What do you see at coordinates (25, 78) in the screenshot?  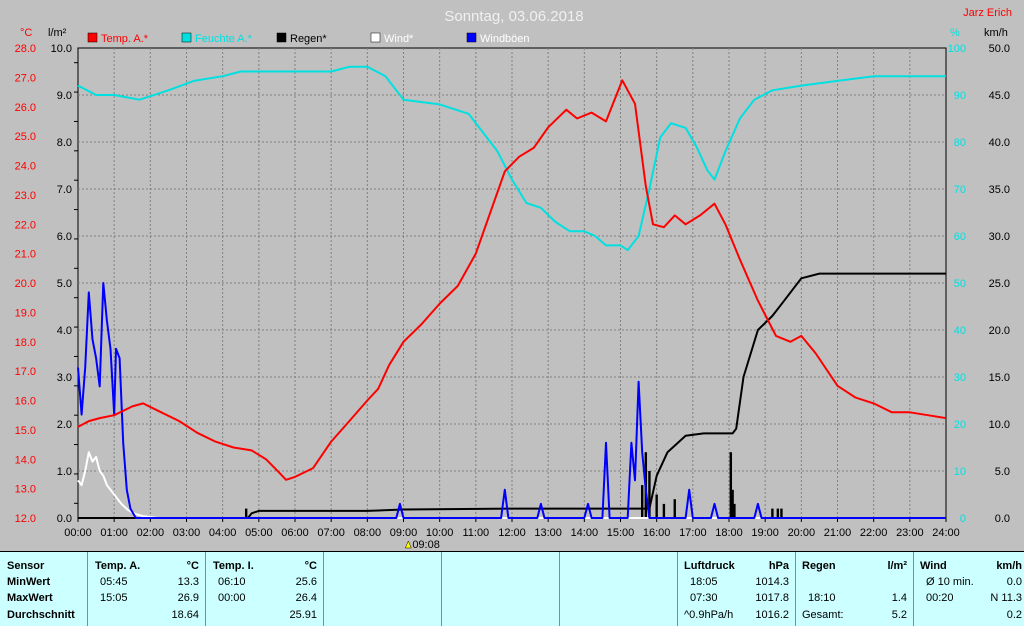 I see `temp-tick-label: 27.0` at bounding box center [25, 78].